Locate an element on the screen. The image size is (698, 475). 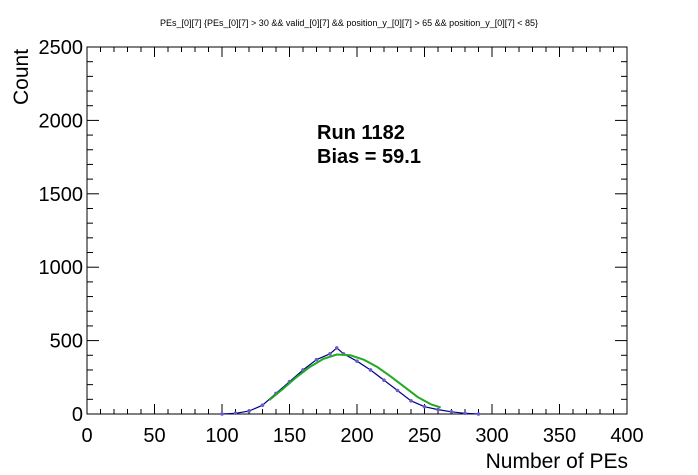
x-tick-label: 100 is located at coordinates (221, 436).